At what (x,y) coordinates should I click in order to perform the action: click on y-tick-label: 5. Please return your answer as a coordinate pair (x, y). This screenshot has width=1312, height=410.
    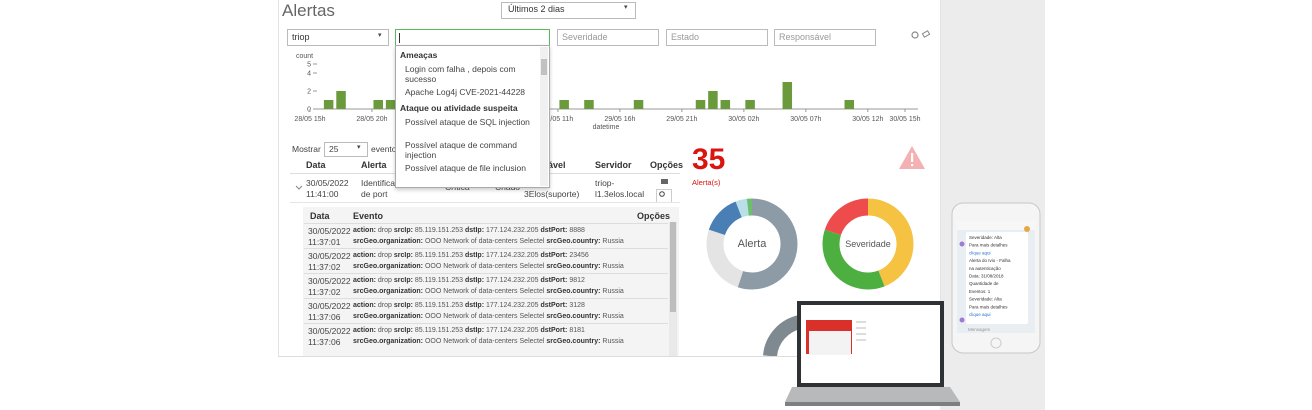
    Looking at the image, I should click on (309, 65).